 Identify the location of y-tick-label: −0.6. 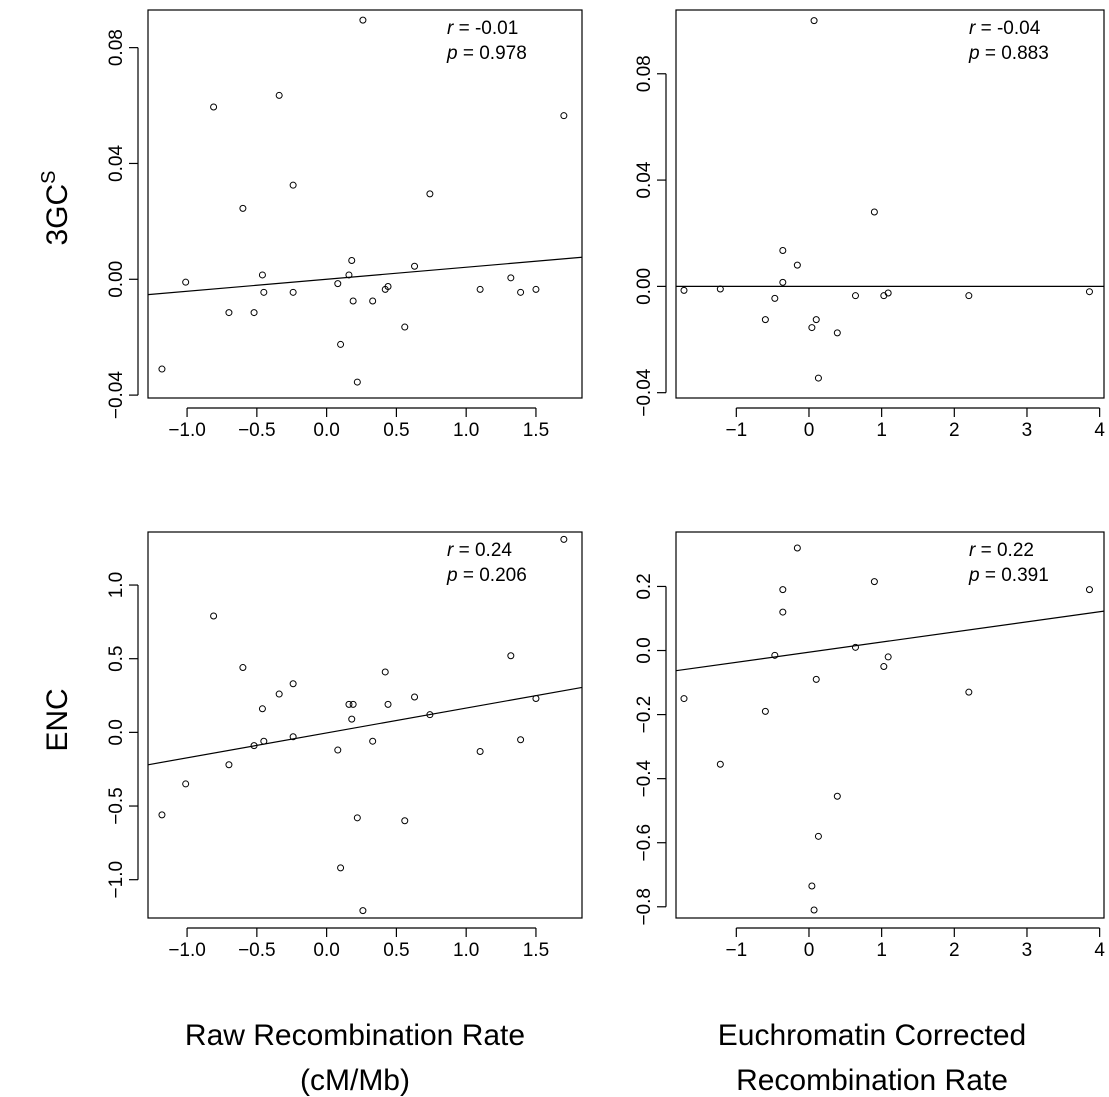
(644, 843).